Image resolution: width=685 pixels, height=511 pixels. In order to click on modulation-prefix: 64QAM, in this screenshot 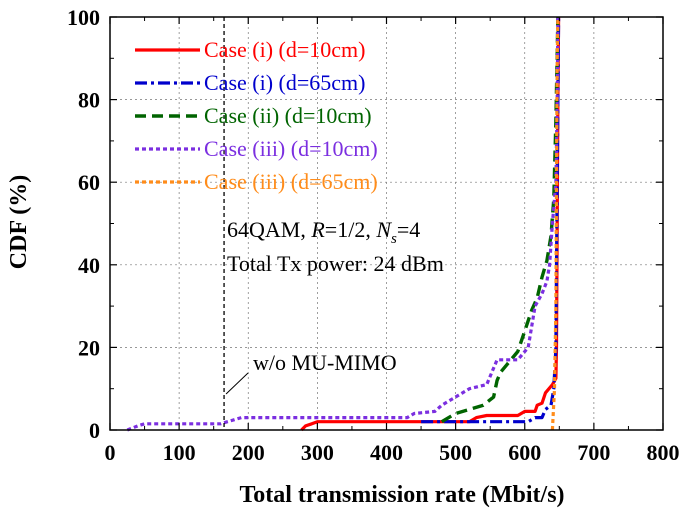, I will do `click(269, 229)`.